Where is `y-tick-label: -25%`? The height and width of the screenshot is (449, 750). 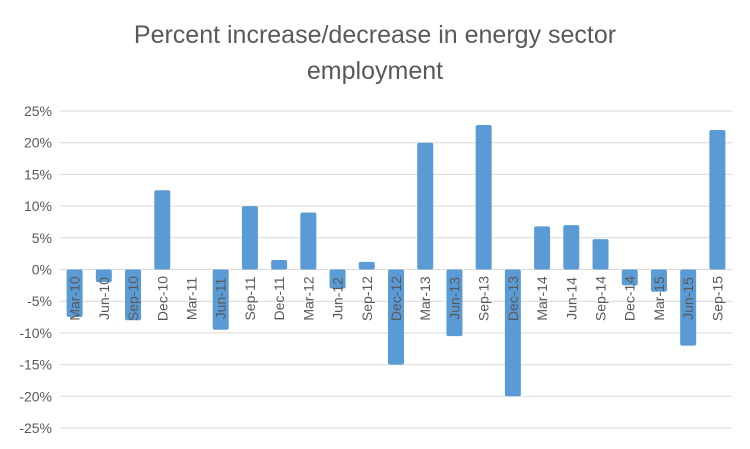 y-tick-label: -25% is located at coordinates (35, 428).